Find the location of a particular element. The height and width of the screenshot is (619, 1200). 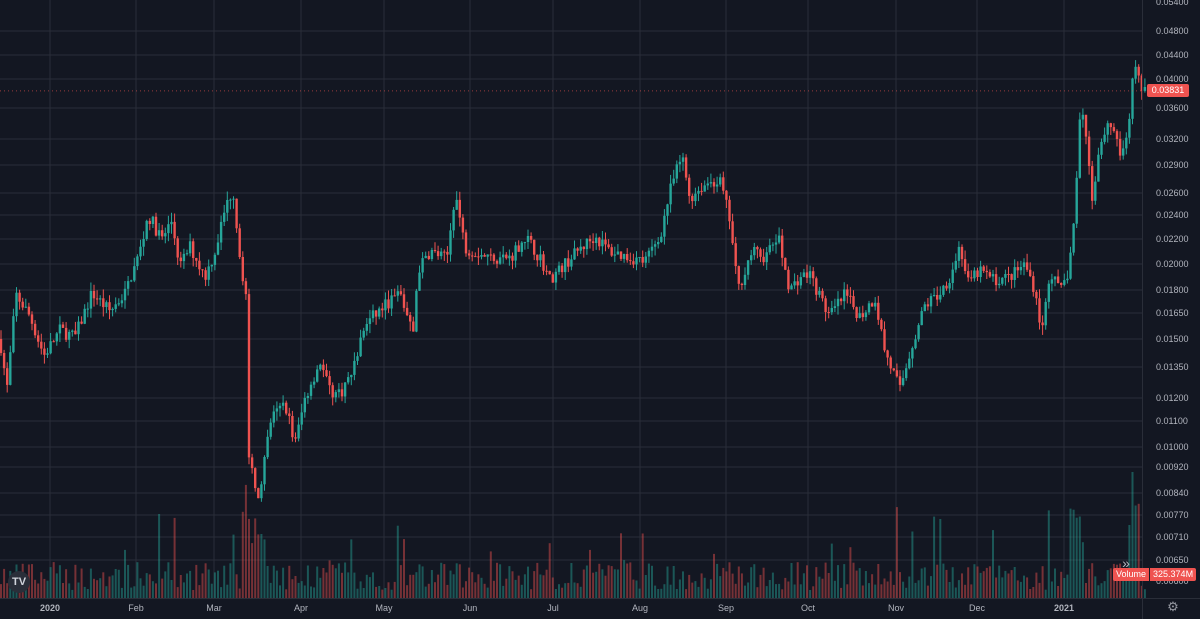

time-tick-label: Jul is located at coordinates (553, 608).